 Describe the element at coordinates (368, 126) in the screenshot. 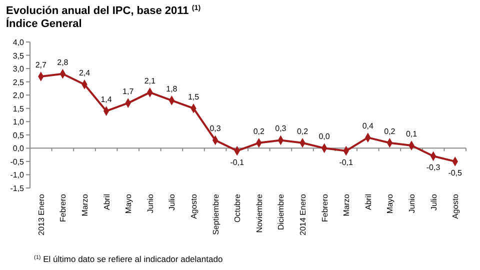

I see `data-label: 0,4` at that location.